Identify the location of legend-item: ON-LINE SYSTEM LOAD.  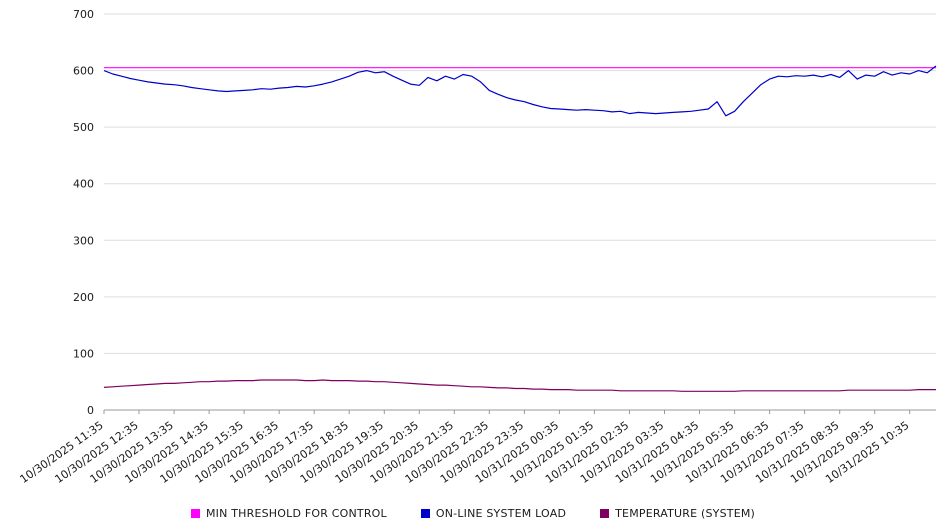
(493, 513).